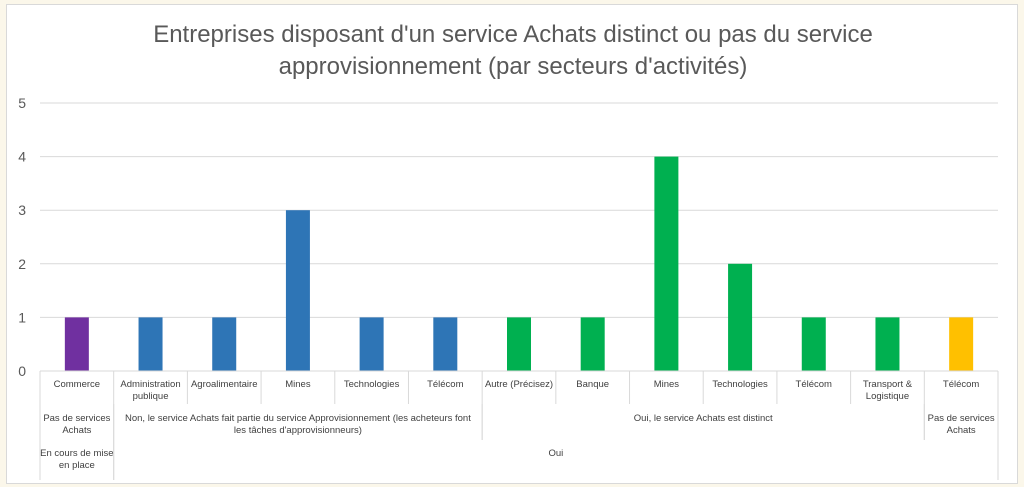 The height and width of the screenshot is (487, 1024). I want to click on category-label: Autre (Précisez), so click(519, 384).